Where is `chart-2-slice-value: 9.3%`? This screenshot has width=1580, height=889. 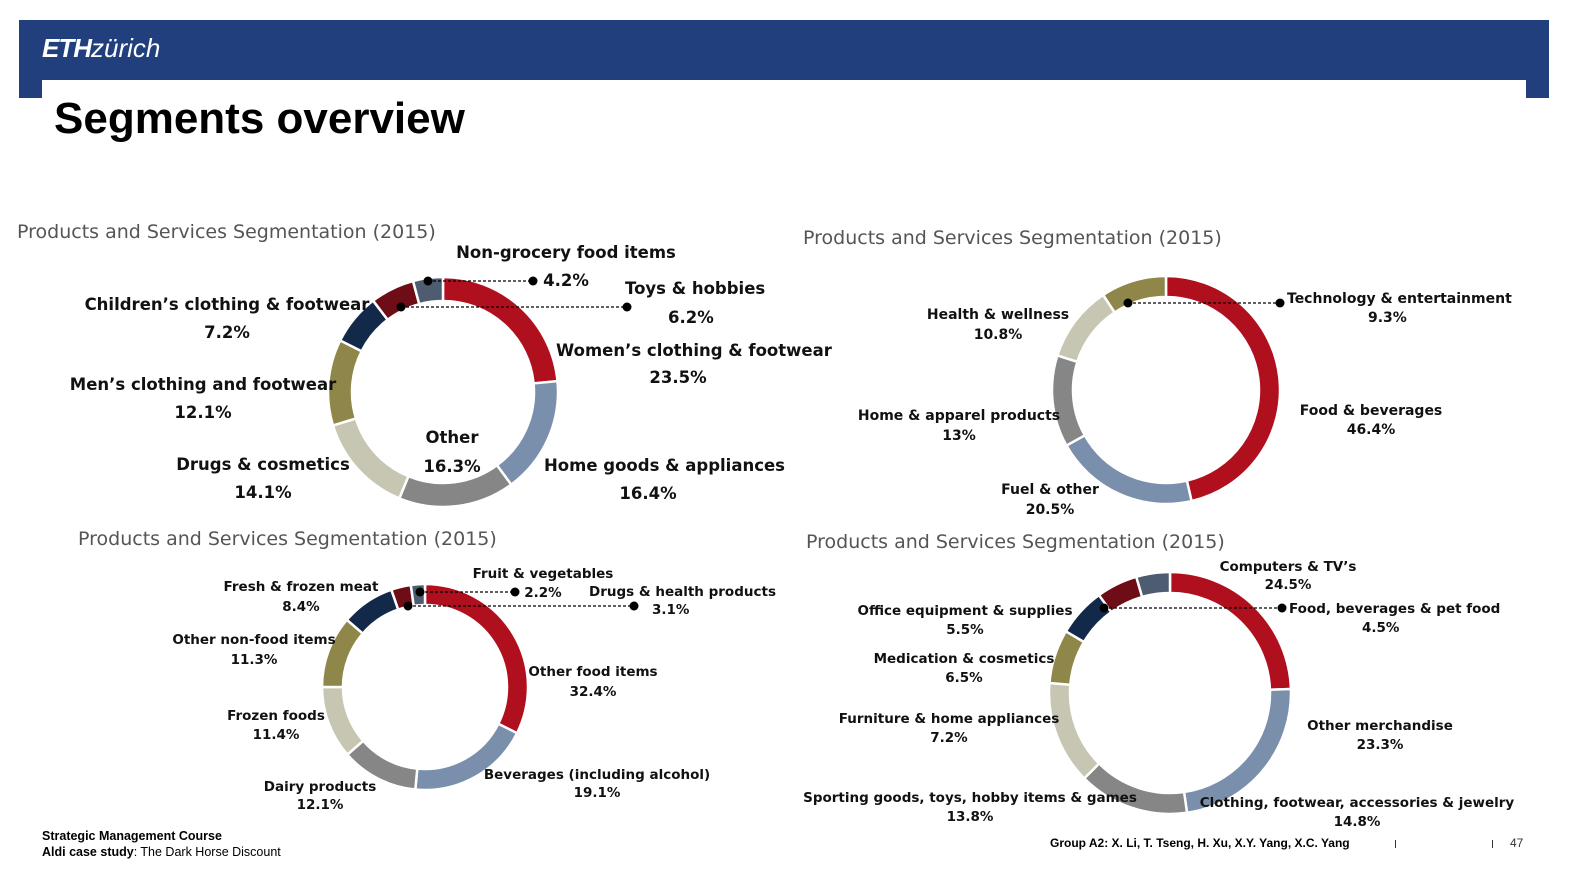
chart-2-slice-value: 9.3% is located at coordinates (1387, 318).